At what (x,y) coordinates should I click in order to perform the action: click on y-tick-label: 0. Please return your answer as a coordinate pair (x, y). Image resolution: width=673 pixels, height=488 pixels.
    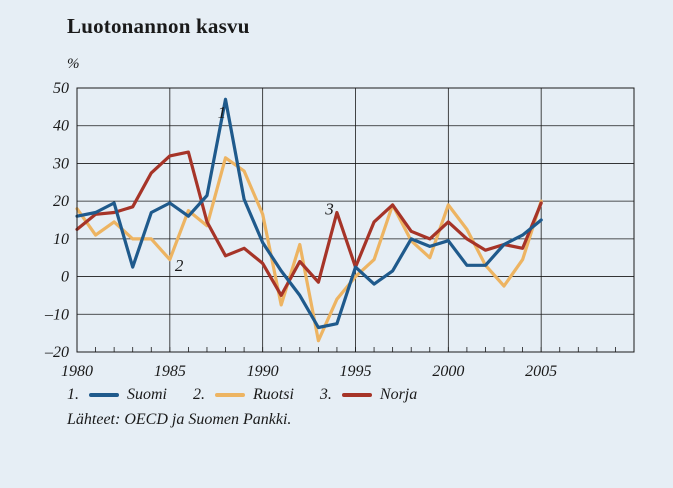
    Looking at the image, I should click on (65, 277).